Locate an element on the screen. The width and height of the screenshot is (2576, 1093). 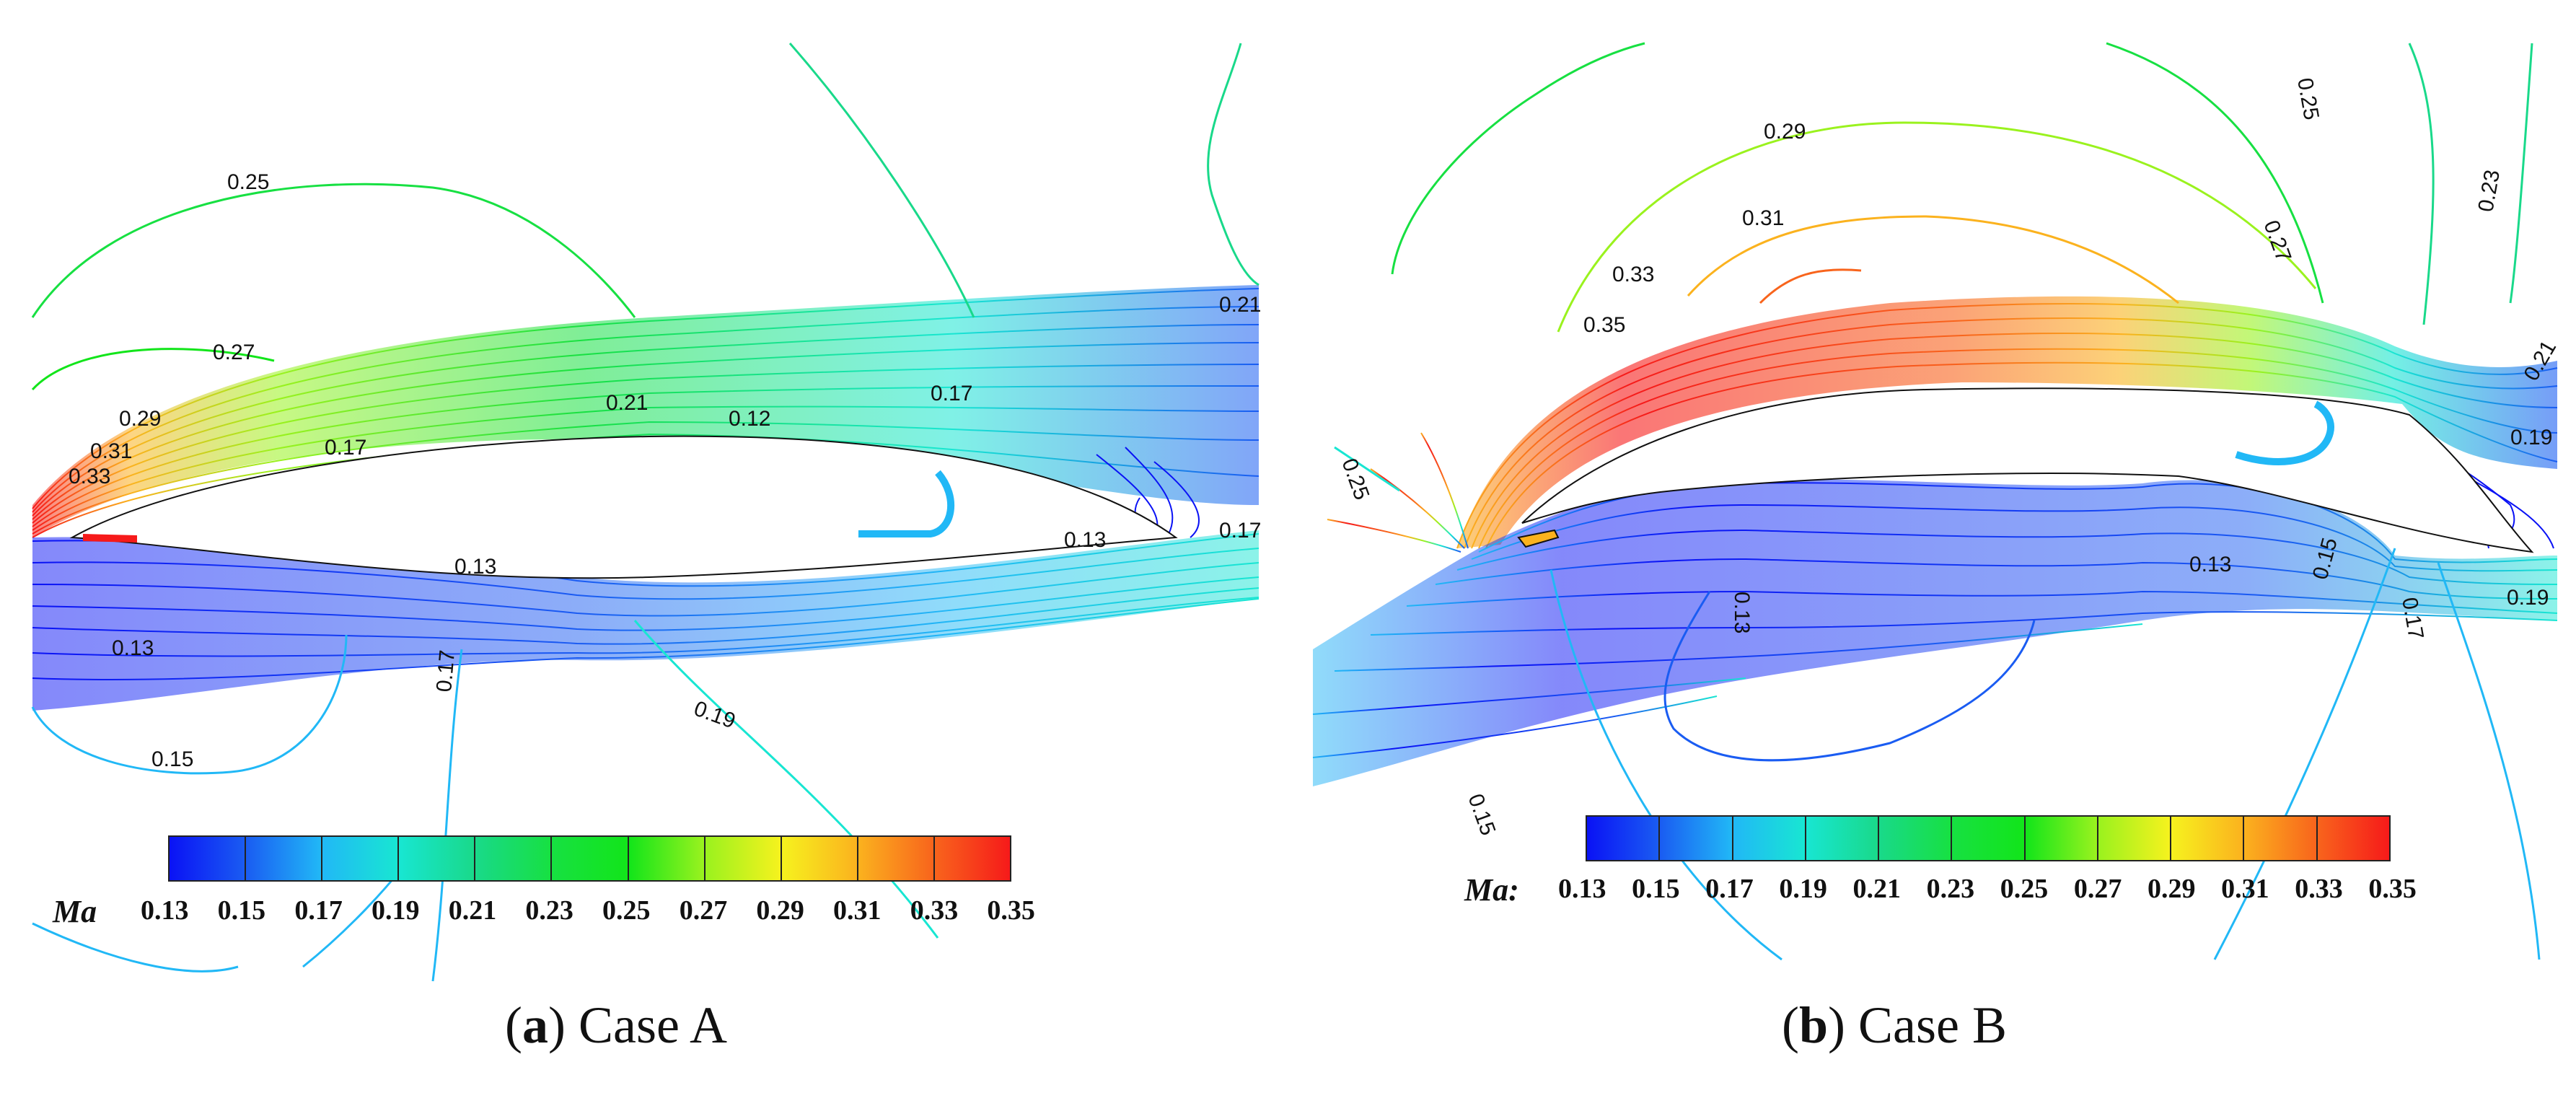
slat-b is located at coordinates (1538, 538).